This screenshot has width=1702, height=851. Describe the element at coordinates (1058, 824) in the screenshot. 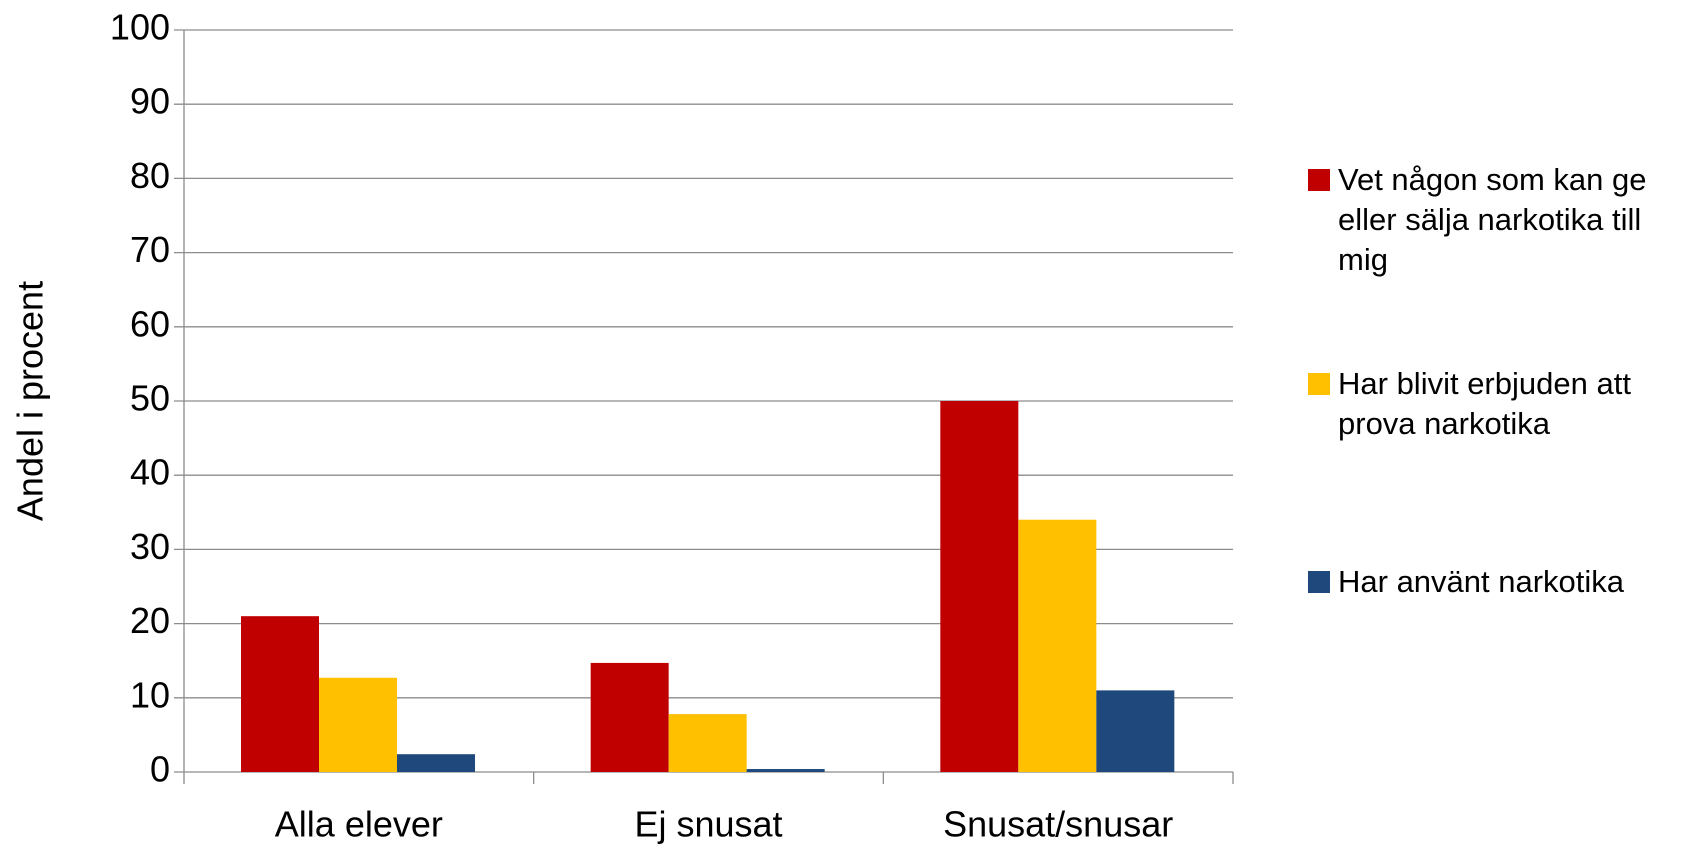

I see `x-tick-label: Snusat/snusar` at that location.